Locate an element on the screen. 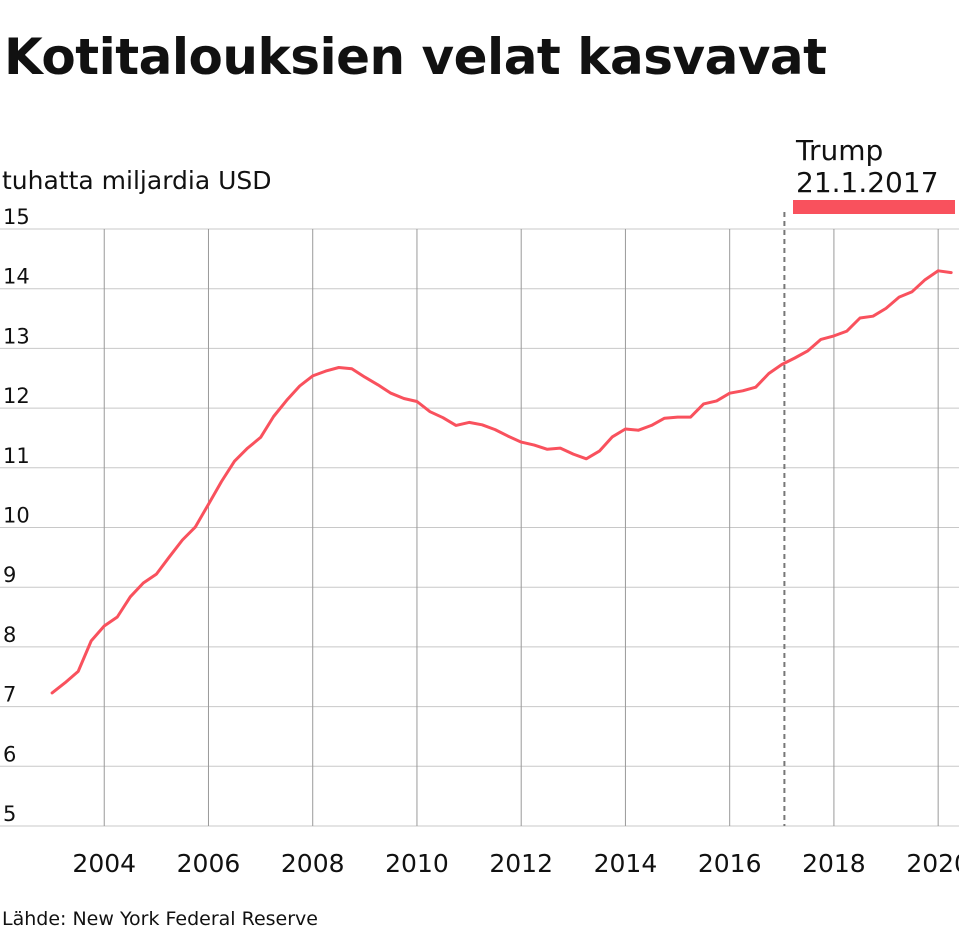  y-tick-label: 13 is located at coordinates (16, 336).